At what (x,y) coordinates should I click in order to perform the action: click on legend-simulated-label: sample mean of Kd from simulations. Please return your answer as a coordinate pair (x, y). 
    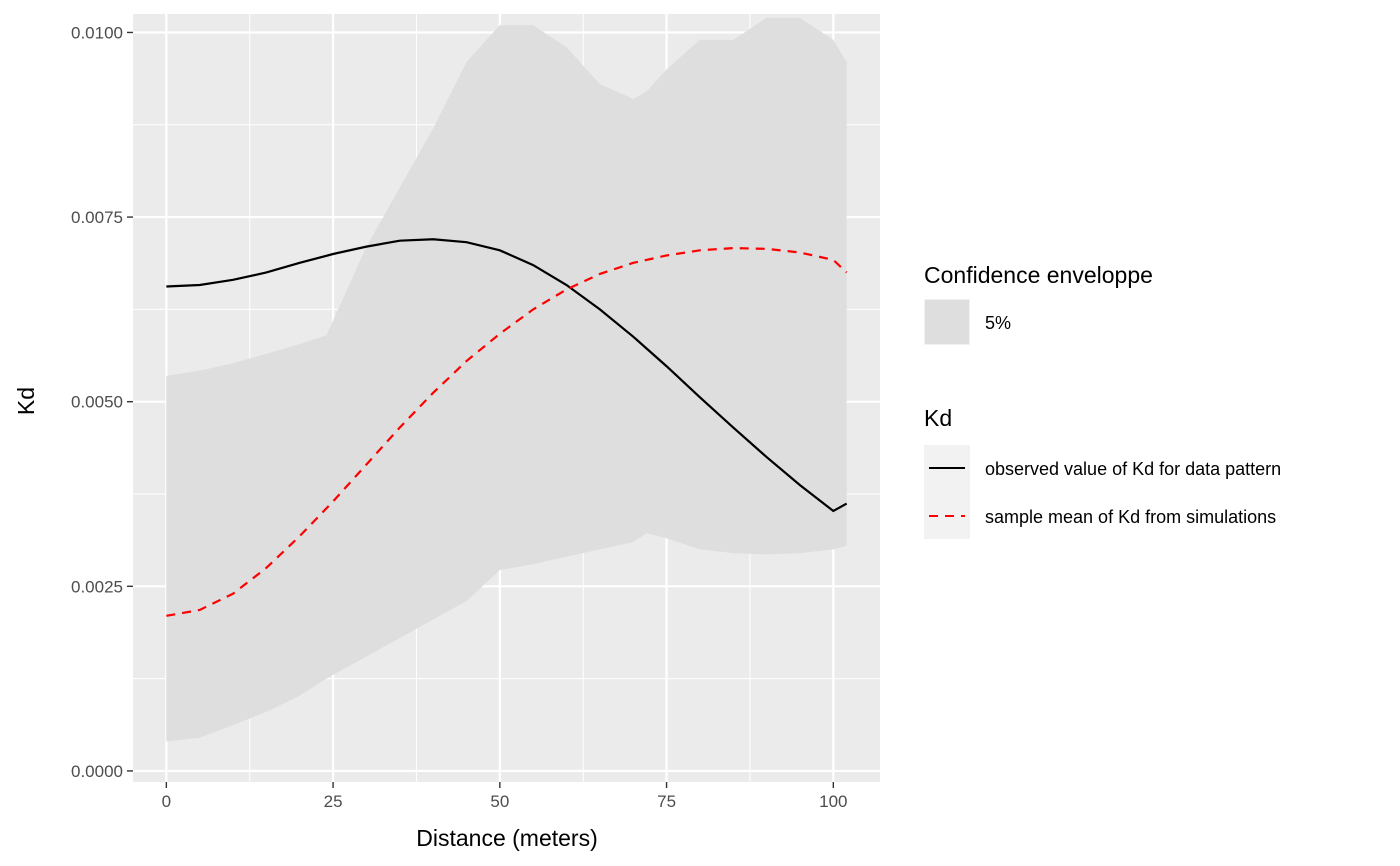
    Looking at the image, I should click on (1130, 517).